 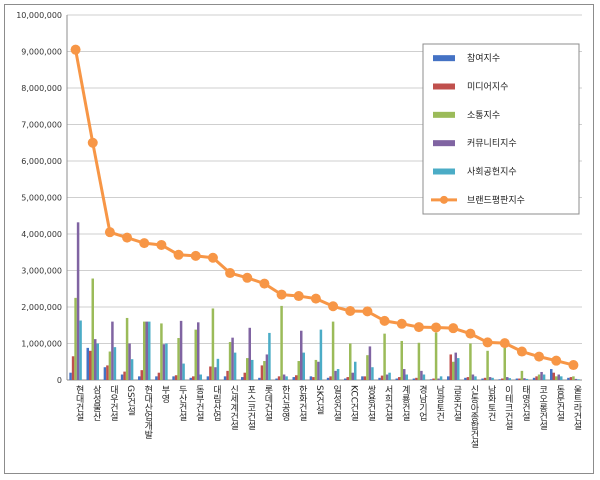 I want to click on x-tick-label: 동문건설, so click(x=559, y=403).